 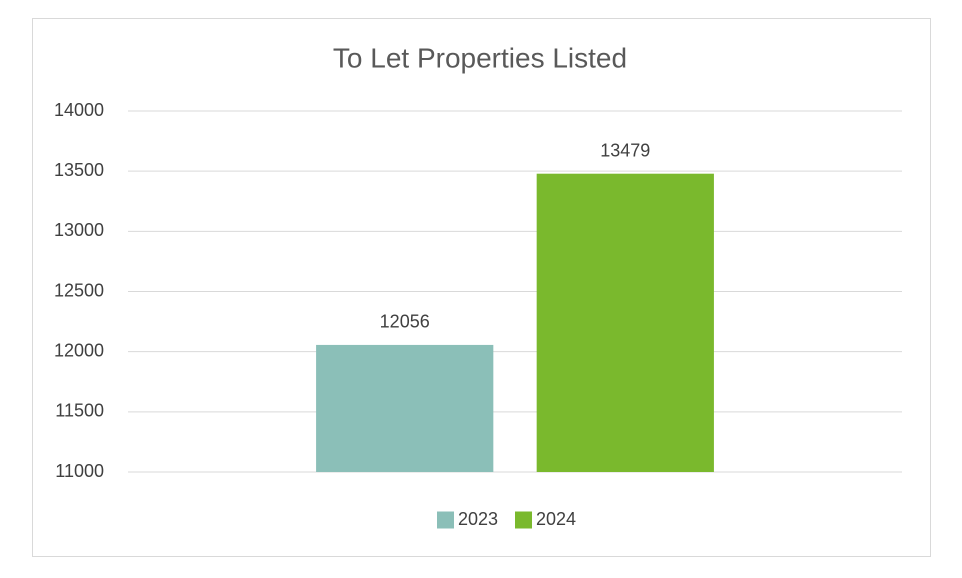 I want to click on data-label: 12056, so click(x=405, y=322).